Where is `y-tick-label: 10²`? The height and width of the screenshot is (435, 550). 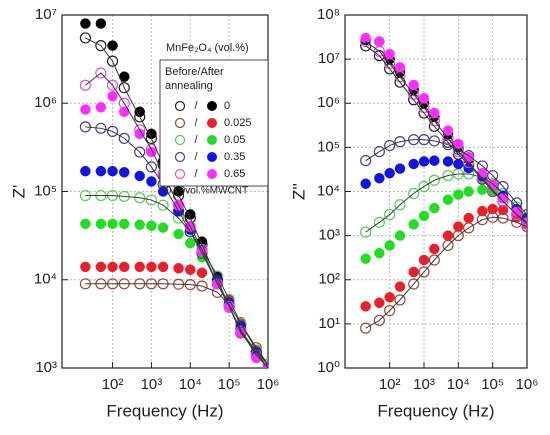
y-tick-label: 10² is located at coordinates (329, 279).